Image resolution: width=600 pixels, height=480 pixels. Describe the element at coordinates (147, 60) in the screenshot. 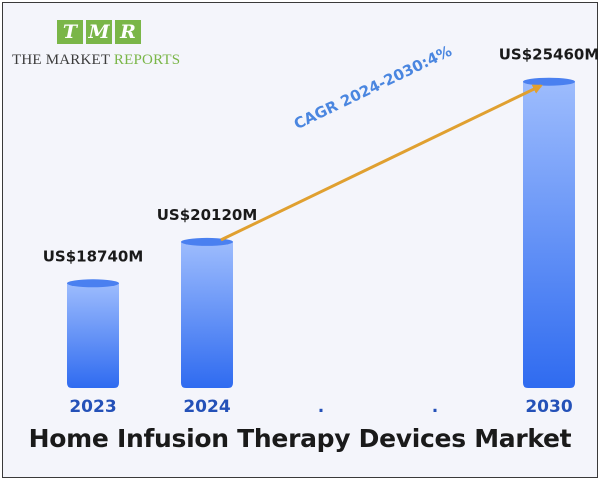

I see `logo-wordmark-part2: REPORTS` at that location.